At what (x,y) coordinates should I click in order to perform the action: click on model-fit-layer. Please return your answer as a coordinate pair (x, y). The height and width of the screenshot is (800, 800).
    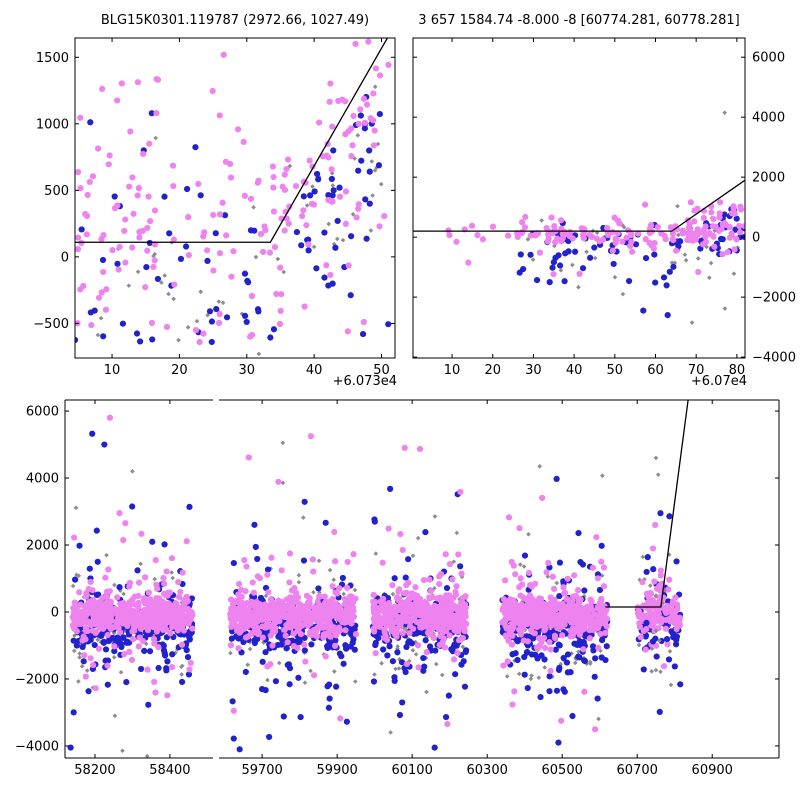
    Looking at the image, I should click on (579, 205).